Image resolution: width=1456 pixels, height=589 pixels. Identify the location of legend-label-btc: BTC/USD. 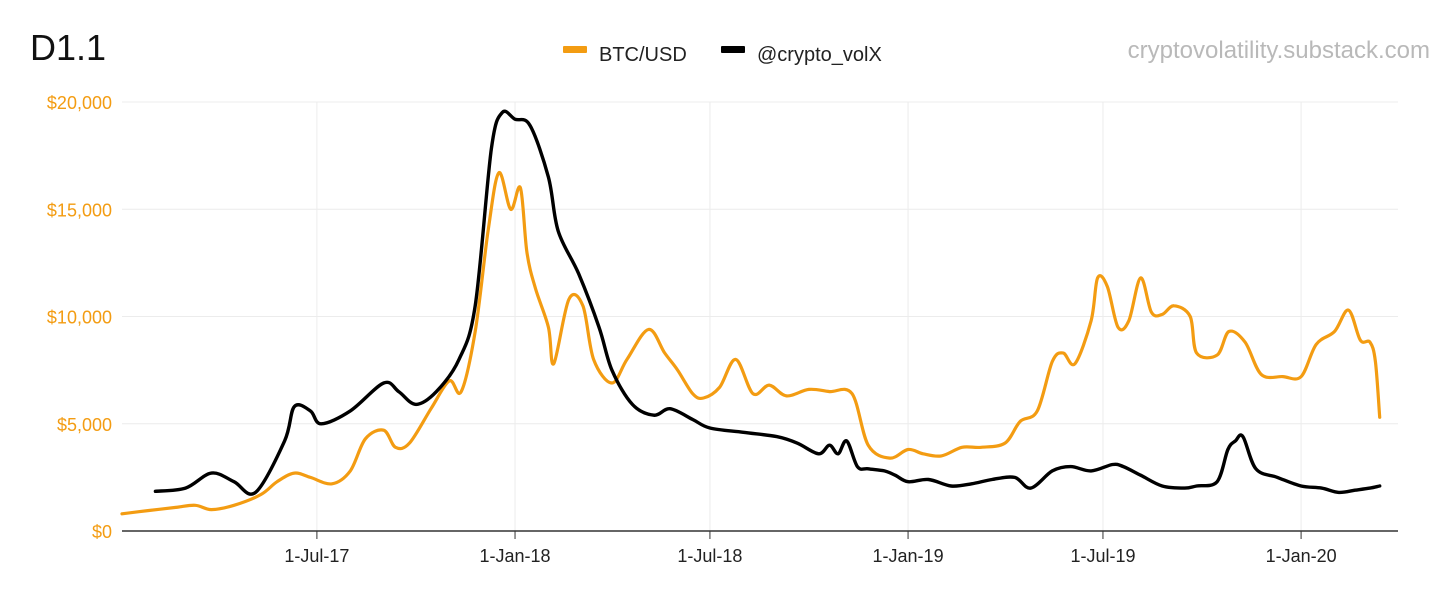
(643, 55).